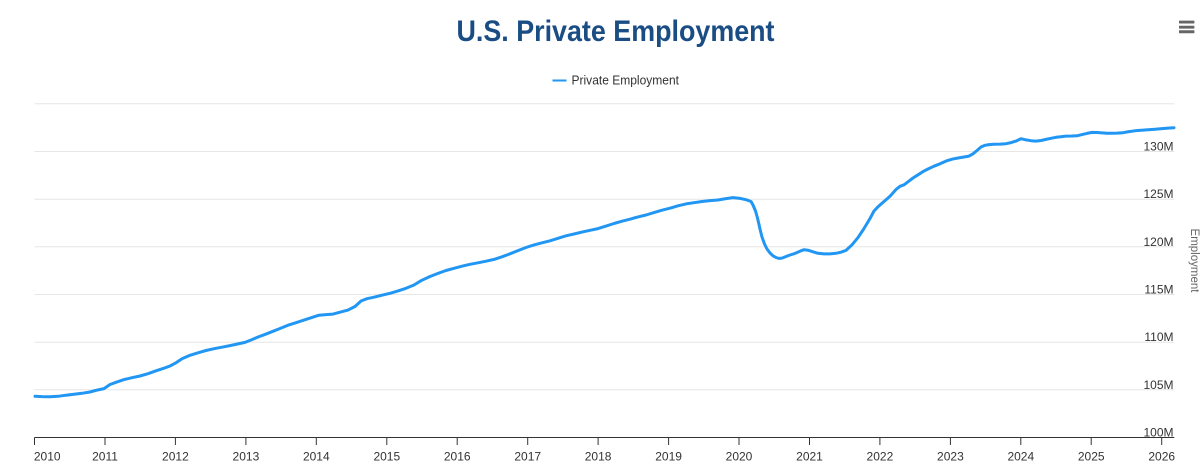 The height and width of the screenshot is (474, 1200). I want to click on svg-text: 2017, so click(527, 457).